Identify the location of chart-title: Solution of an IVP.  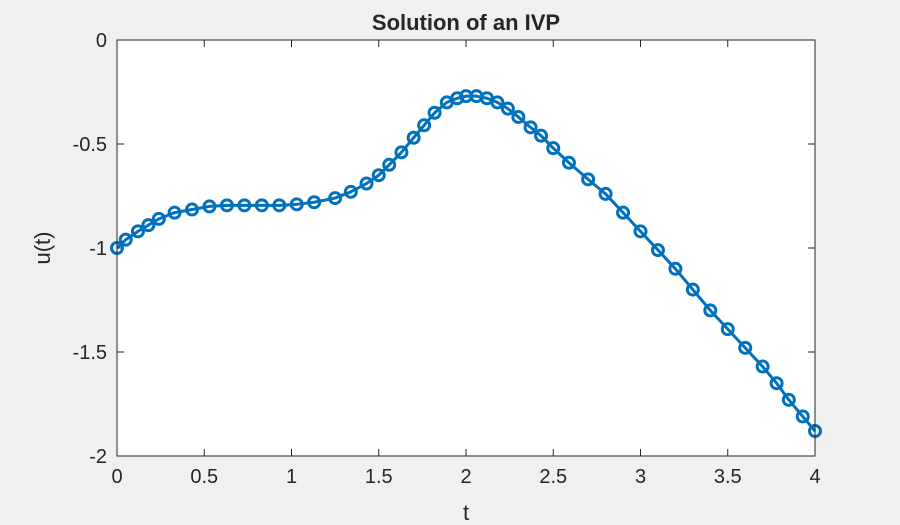
(466, 22).